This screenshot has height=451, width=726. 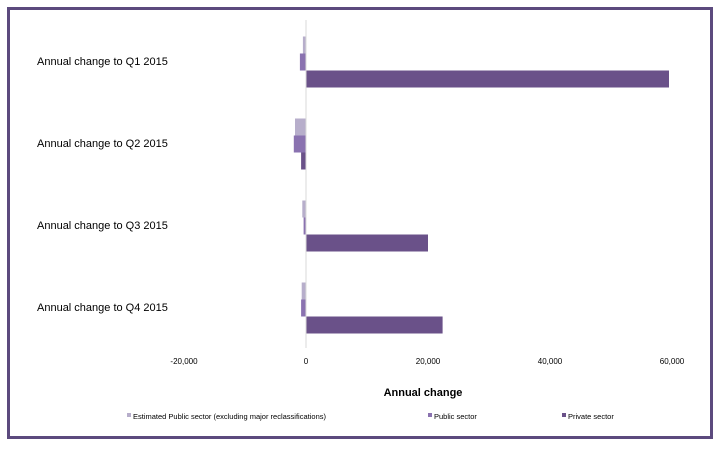 I want to click on category-label-q2: Annual change to Q2 2015, so click(x=102, y=144).